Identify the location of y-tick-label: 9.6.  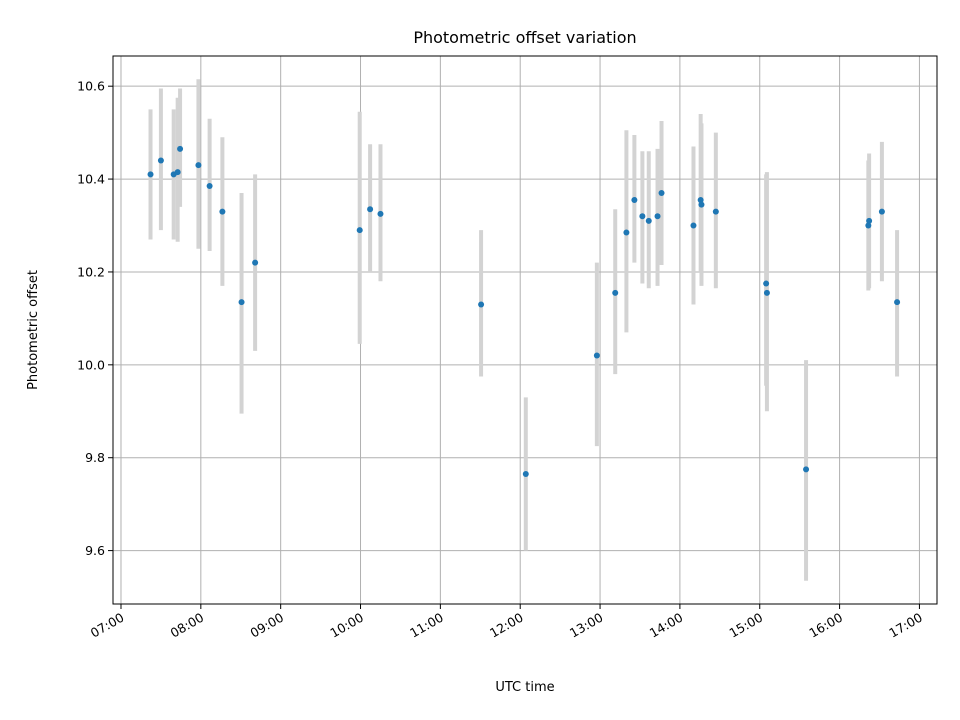
(95, 550).